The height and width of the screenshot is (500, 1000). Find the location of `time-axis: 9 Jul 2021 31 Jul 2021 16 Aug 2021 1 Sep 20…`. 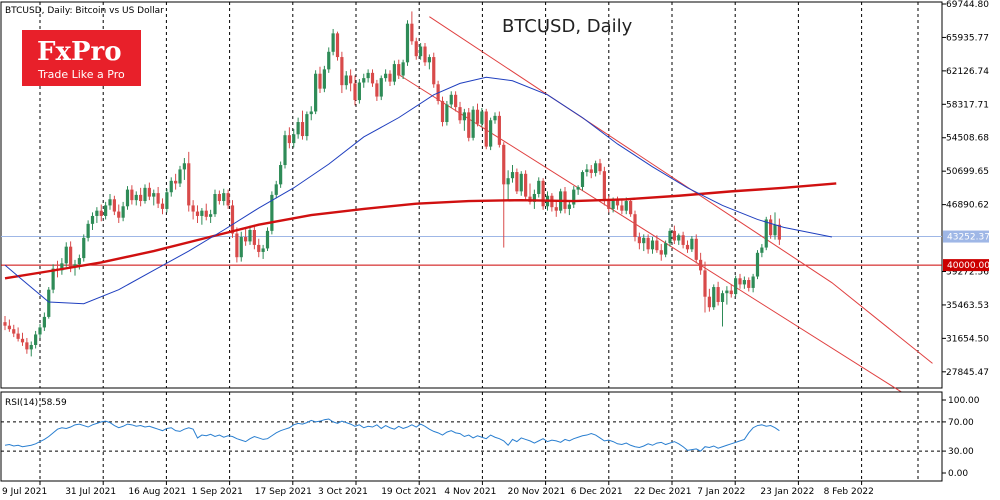

time-axis: 9 Jul 2021 31 Jul 2021 16 Aug 2021 1 Sep 20… is located at coordinates (438, 489).